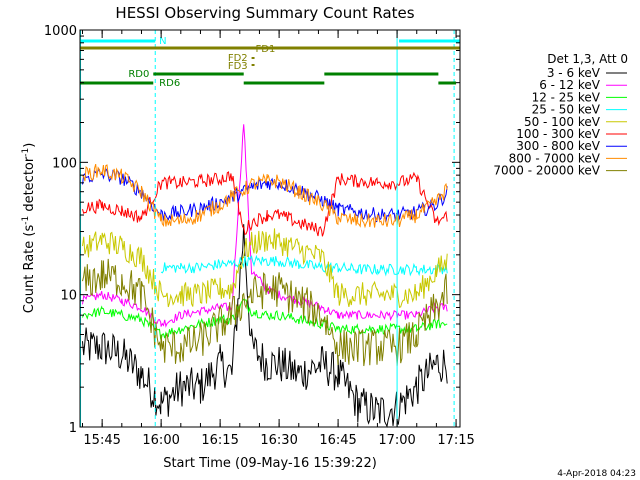 Image resolution: width=640 pixels, height=480 pixels. What do you see at coordinates (574, 73) in the screenshot?
I see `legend-entry-label: 3 - 6 keV` at bounding box center [574, 73].